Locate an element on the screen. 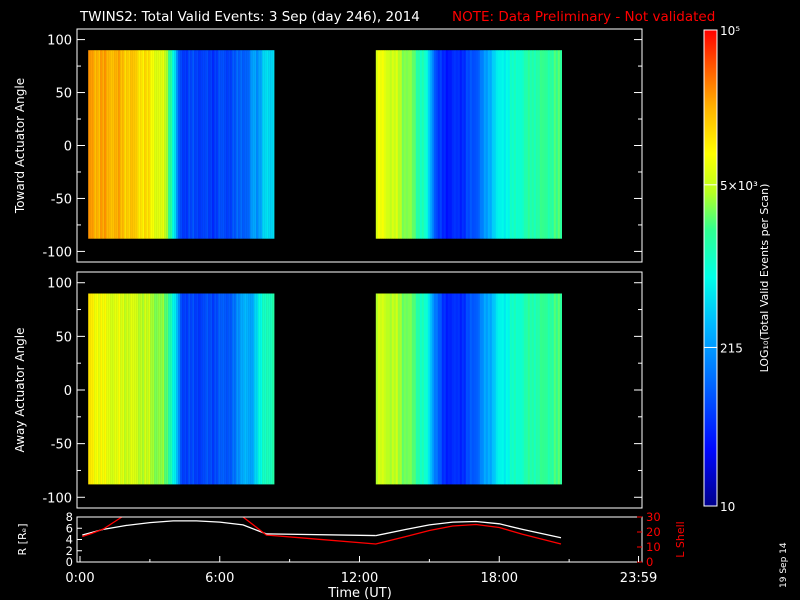 Image resolution: width=800 pixels, height=600 pixels. preliminary-note: NOTE: Data Preliminary - Not validated is located at coordinates (583, 17).